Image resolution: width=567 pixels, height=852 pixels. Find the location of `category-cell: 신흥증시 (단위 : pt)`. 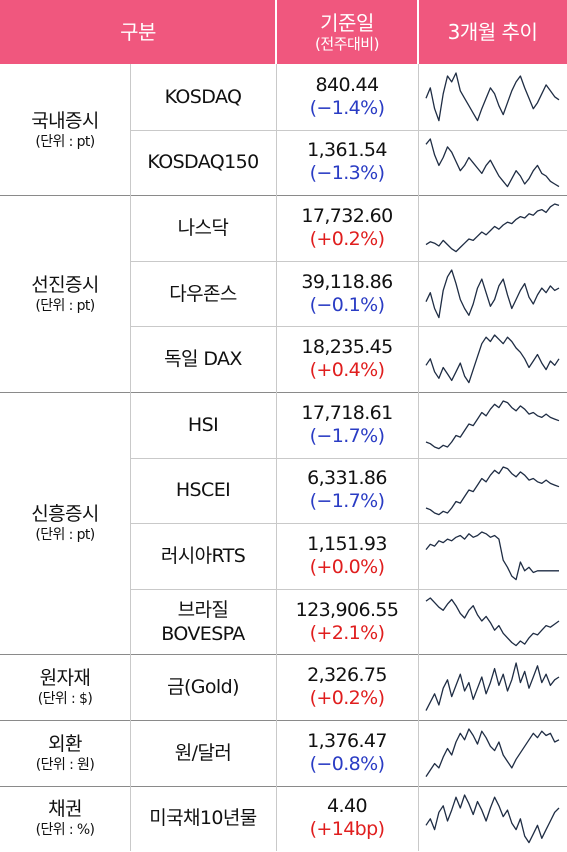

category-cell: 신흥증시 (단위 : pt) is located at coordinates (65, 523).